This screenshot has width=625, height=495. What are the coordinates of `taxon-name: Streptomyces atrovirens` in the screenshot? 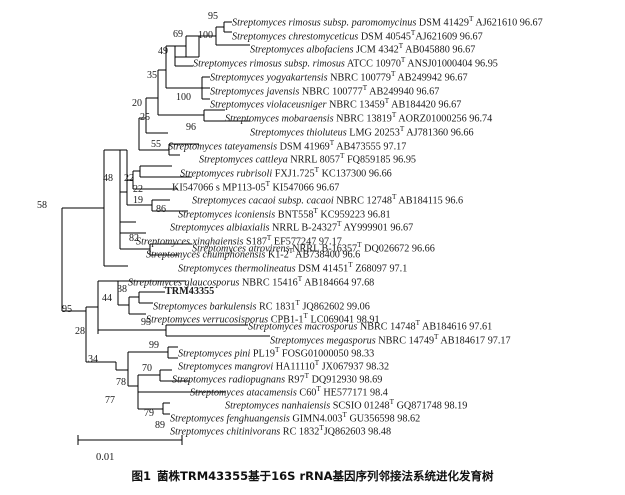 It's located at (241, 249).